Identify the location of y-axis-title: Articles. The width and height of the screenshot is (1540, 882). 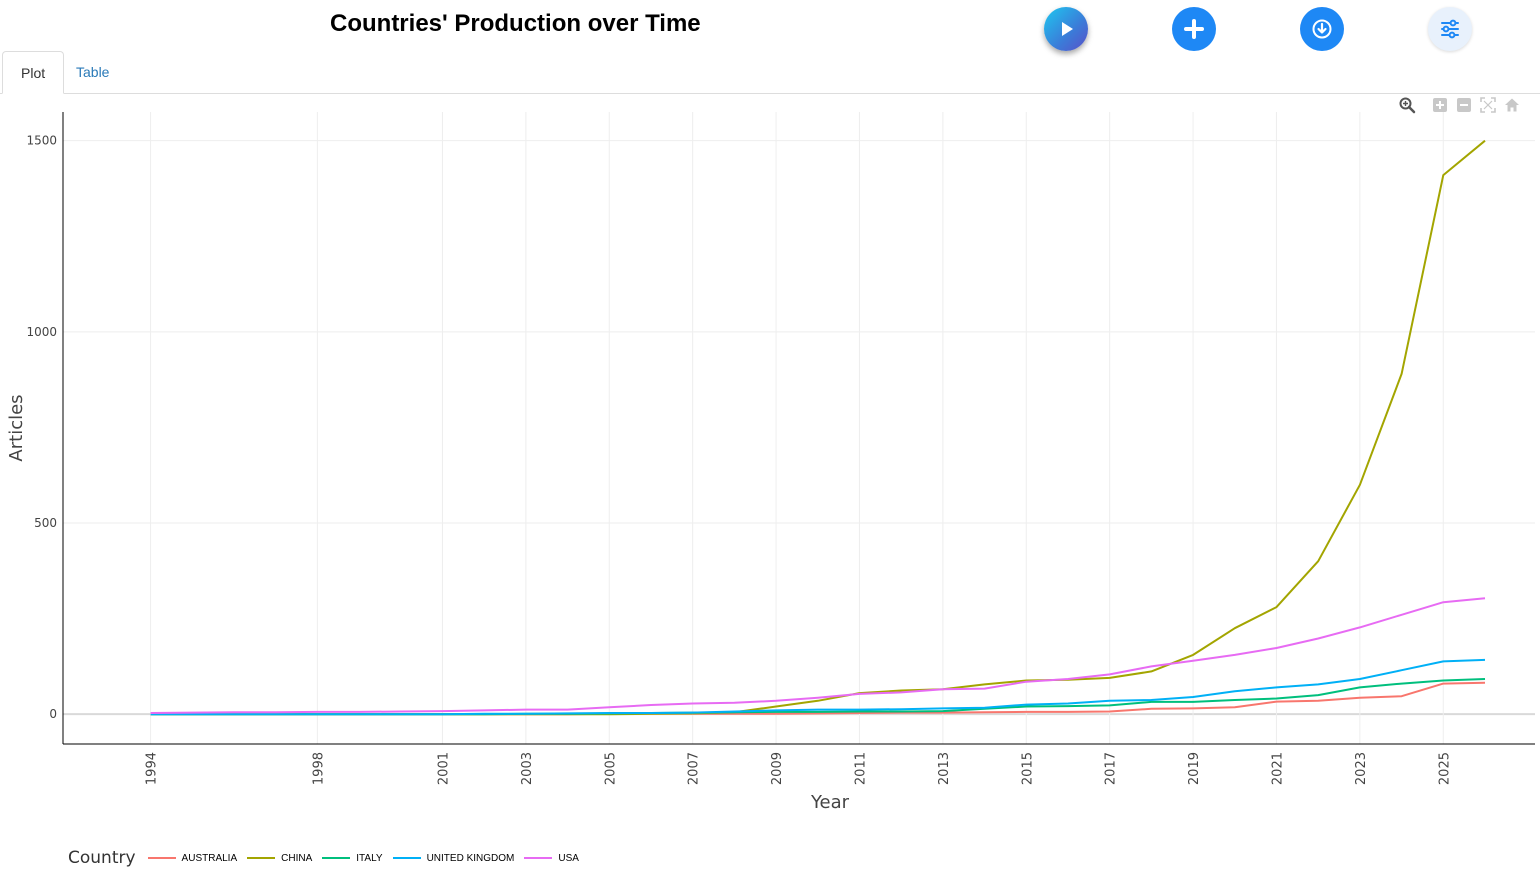
(16, 427).